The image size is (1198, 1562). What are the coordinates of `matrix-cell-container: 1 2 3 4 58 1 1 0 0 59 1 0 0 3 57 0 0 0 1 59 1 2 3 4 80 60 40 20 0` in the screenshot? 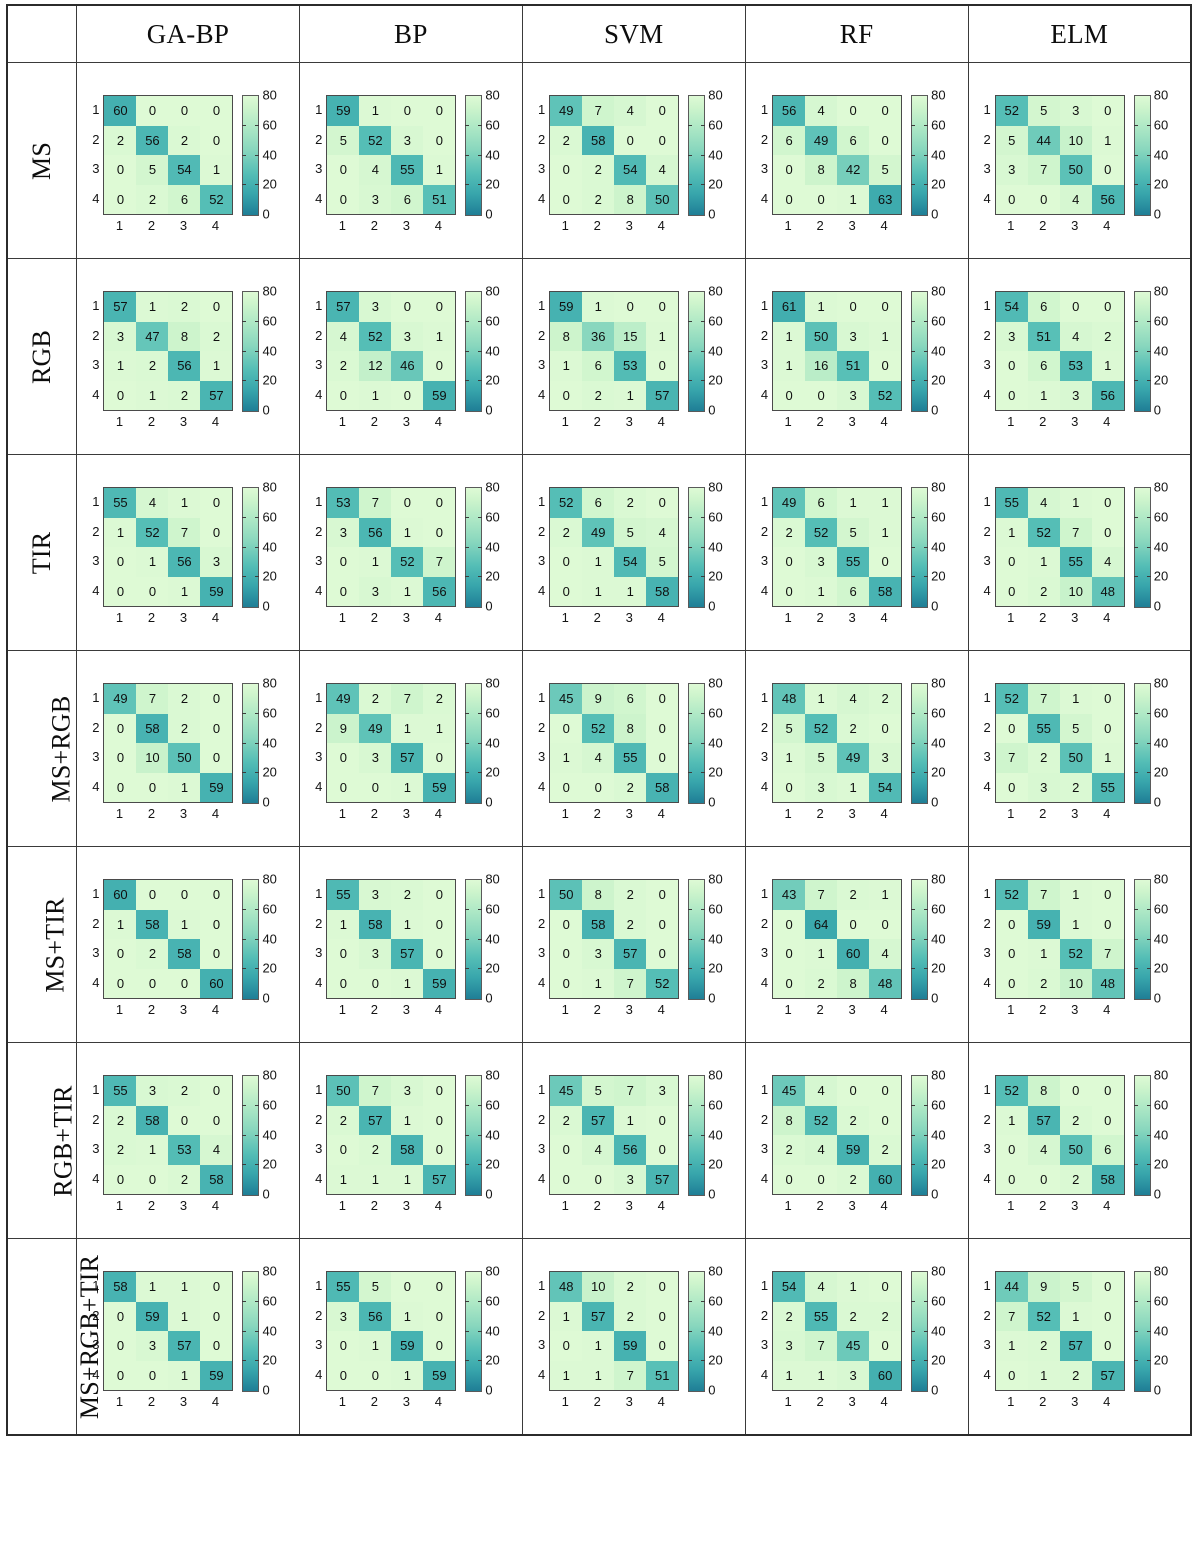 It's located at (188, 1337).